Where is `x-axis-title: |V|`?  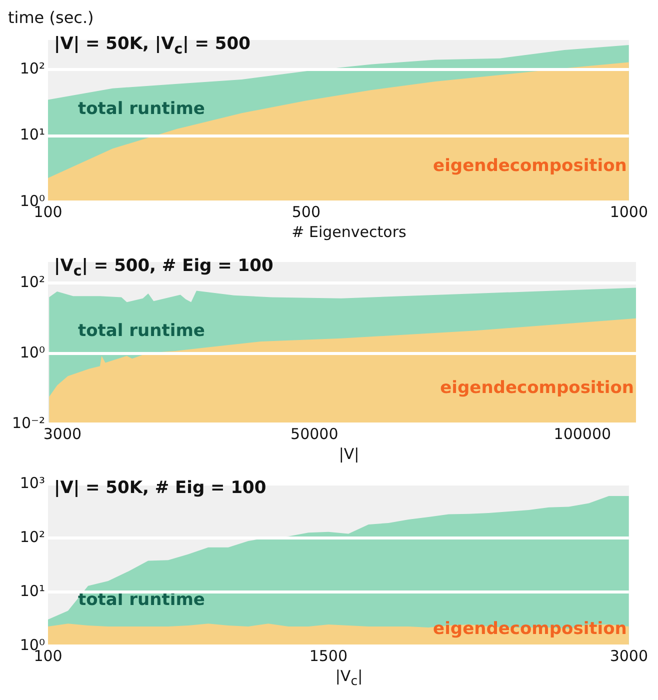 x-axis-title: |V| is located at coordinates (349, 455).